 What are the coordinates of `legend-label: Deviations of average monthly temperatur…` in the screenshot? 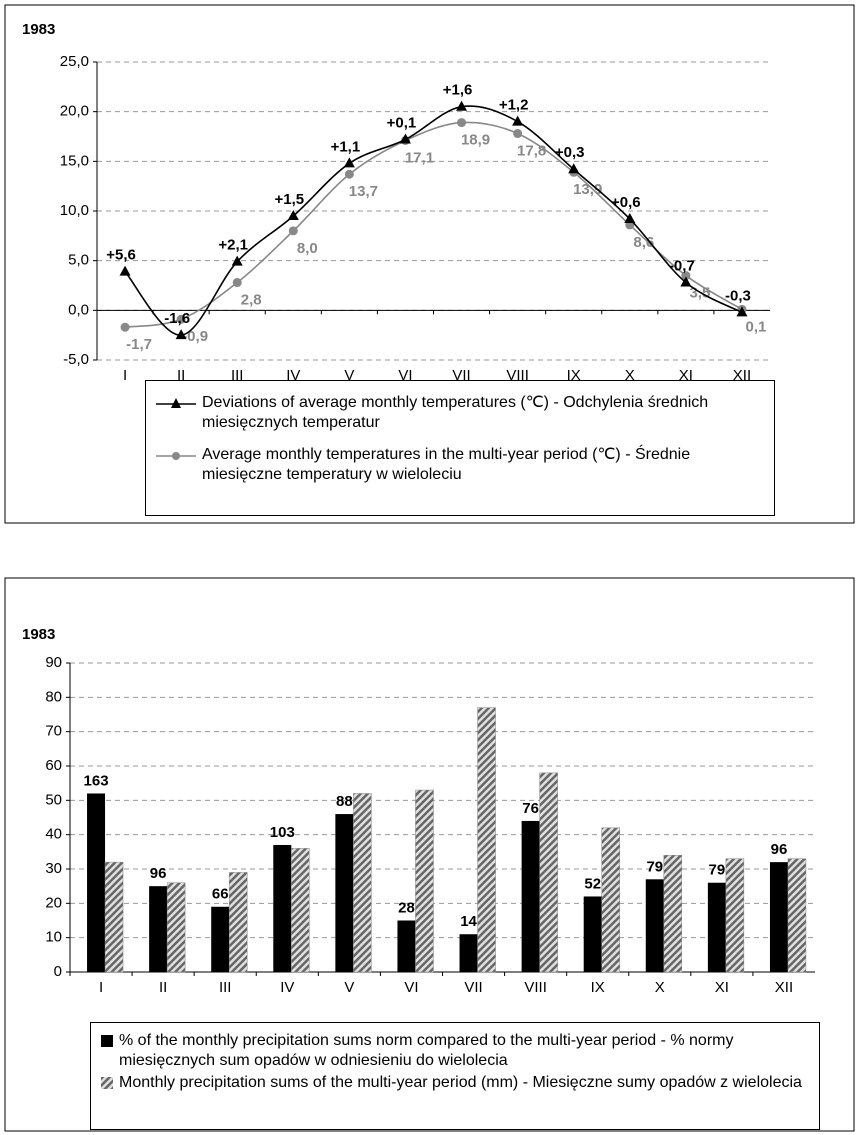 It's located at (455, 412).